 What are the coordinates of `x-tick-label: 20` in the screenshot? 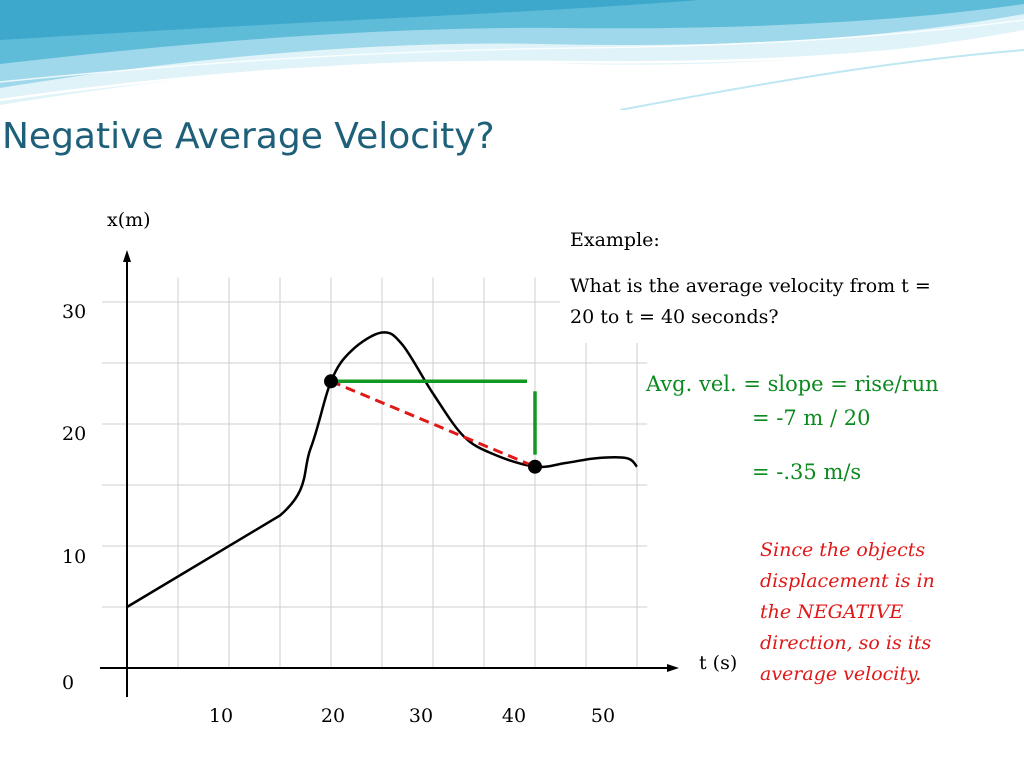 It's located at (333, 716).